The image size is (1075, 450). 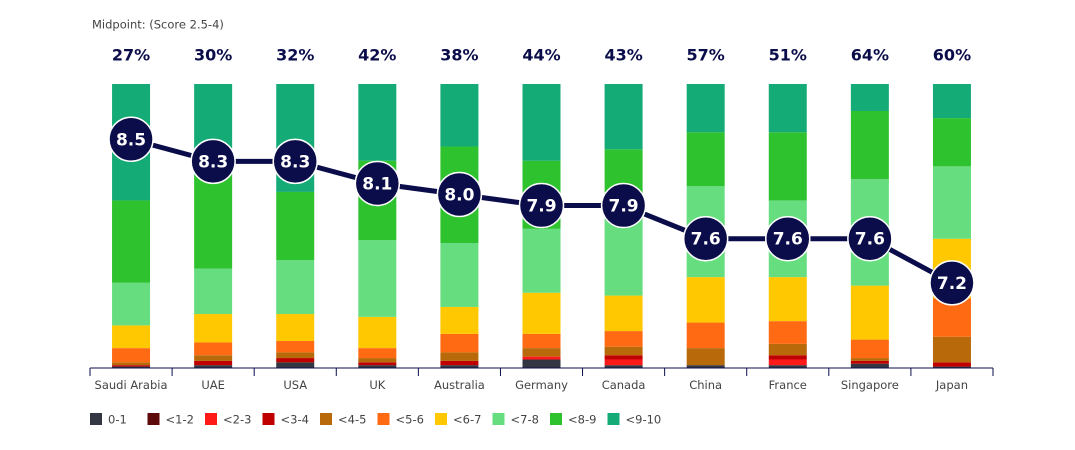 I want to click on top-box-label: 64%, so click(x=870, y=55).